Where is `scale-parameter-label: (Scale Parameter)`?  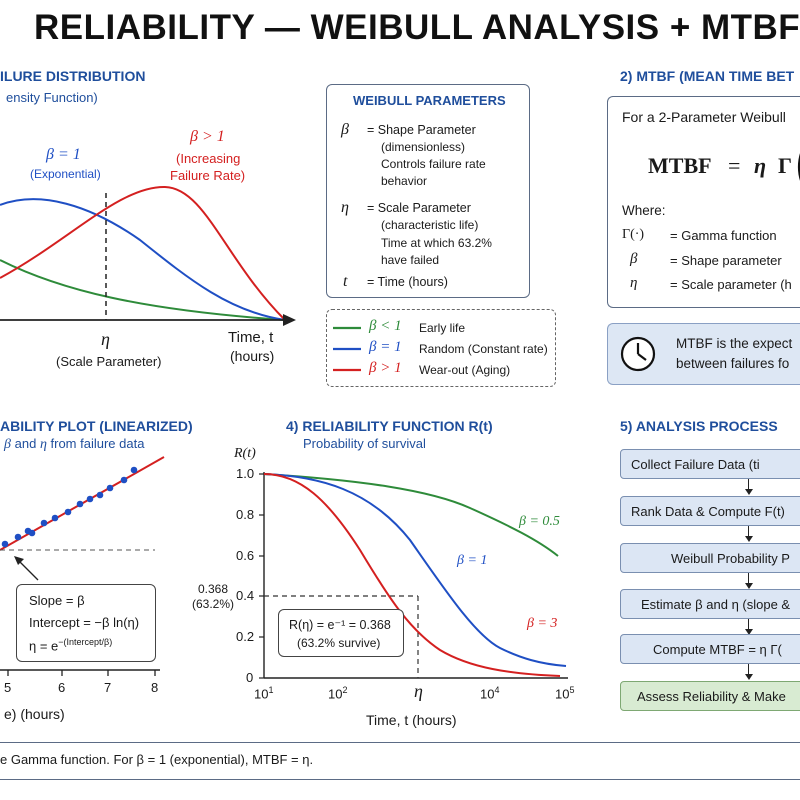 scale-parameter-label: (Scale Parameter) is located at coordinates (109, 361).